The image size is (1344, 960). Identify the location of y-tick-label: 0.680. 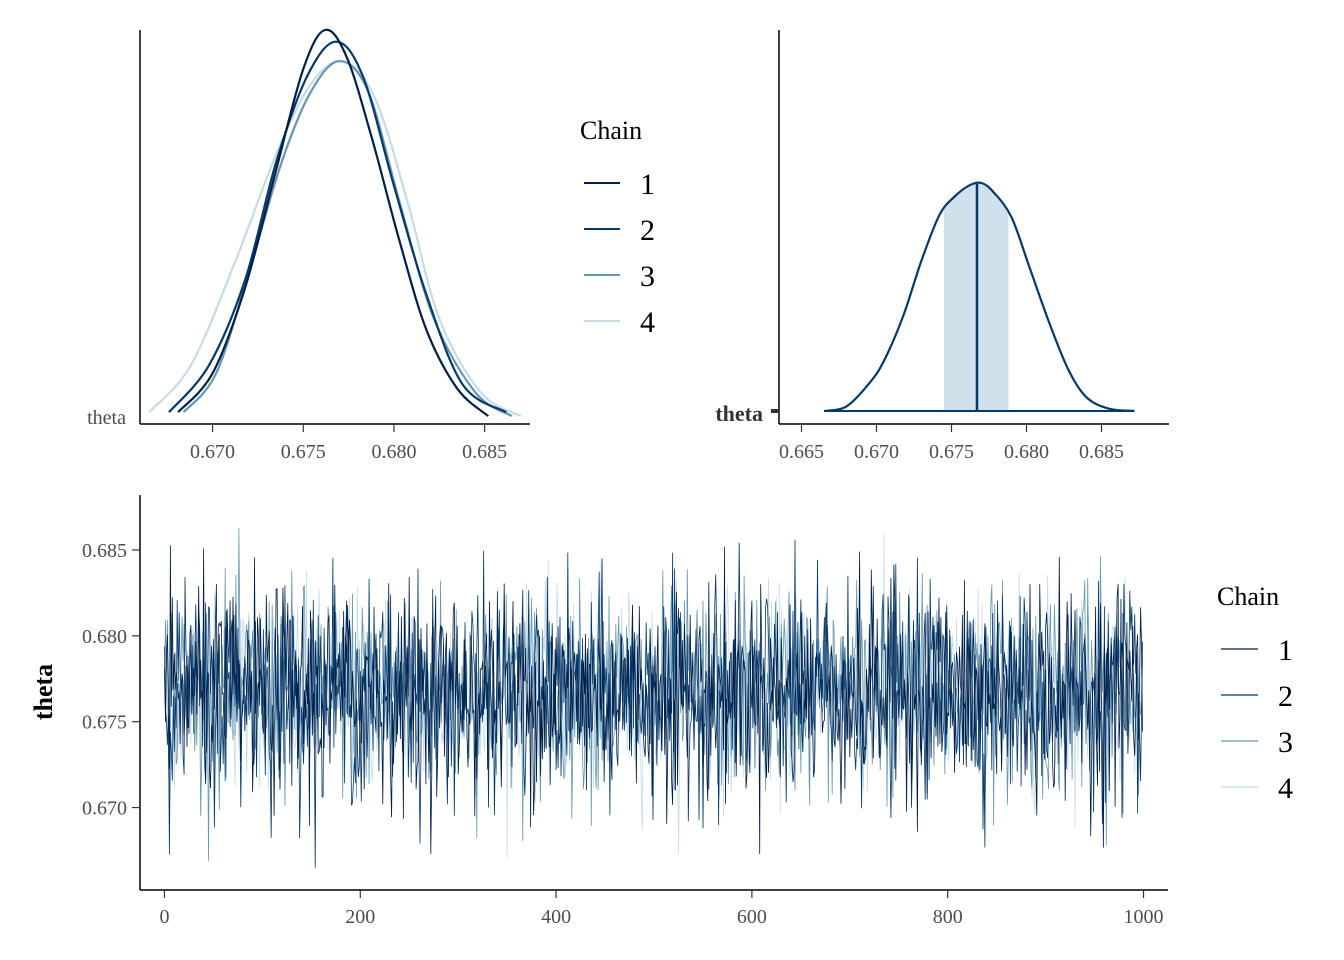
(104, 637).